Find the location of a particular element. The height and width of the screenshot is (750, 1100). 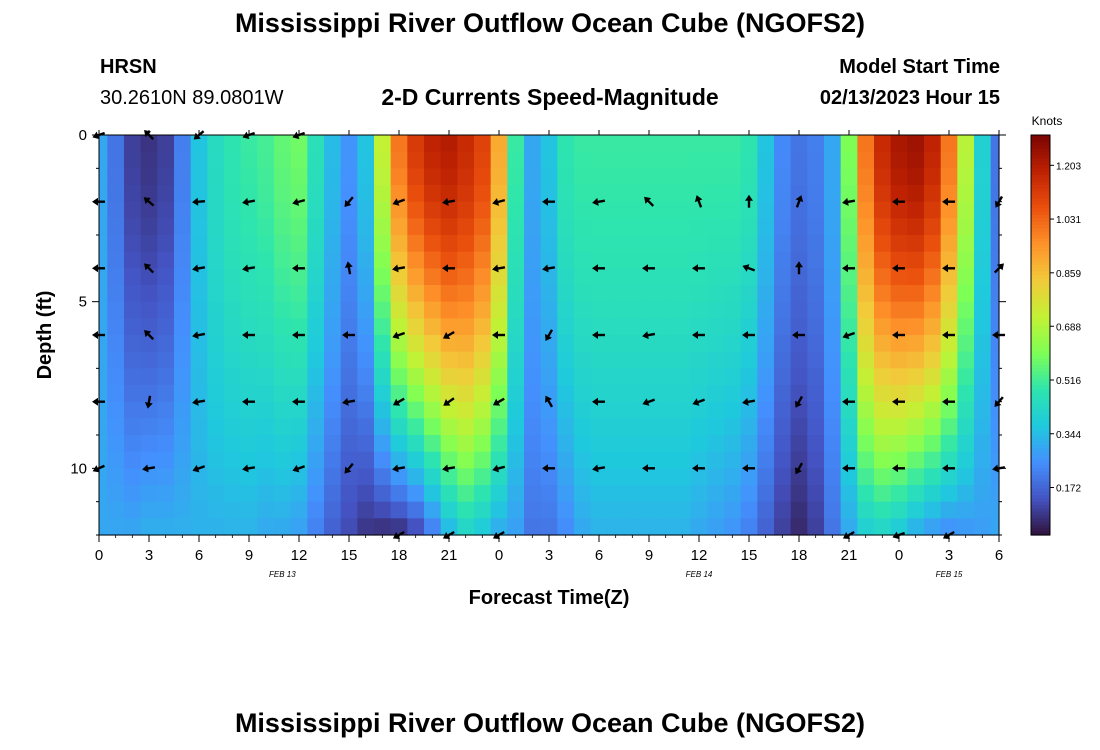

colorbar-segment is located at coordinates (1040, 483).